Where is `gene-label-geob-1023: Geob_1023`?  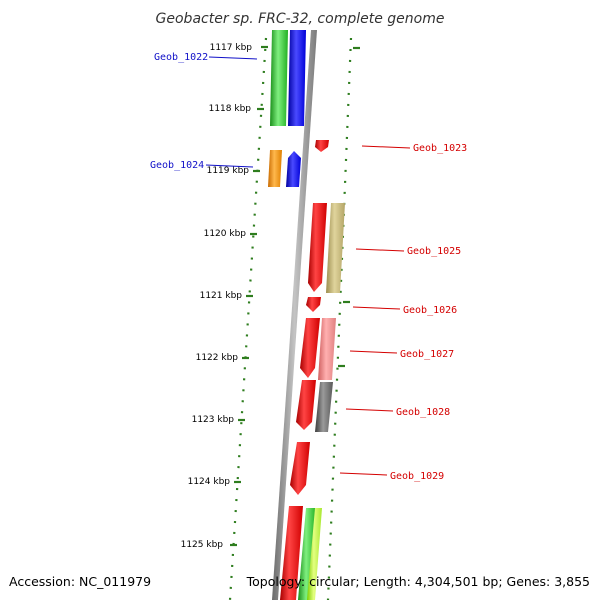 gene-label-geob-1023: Geob_1023 is located at coordinates (440, 148).